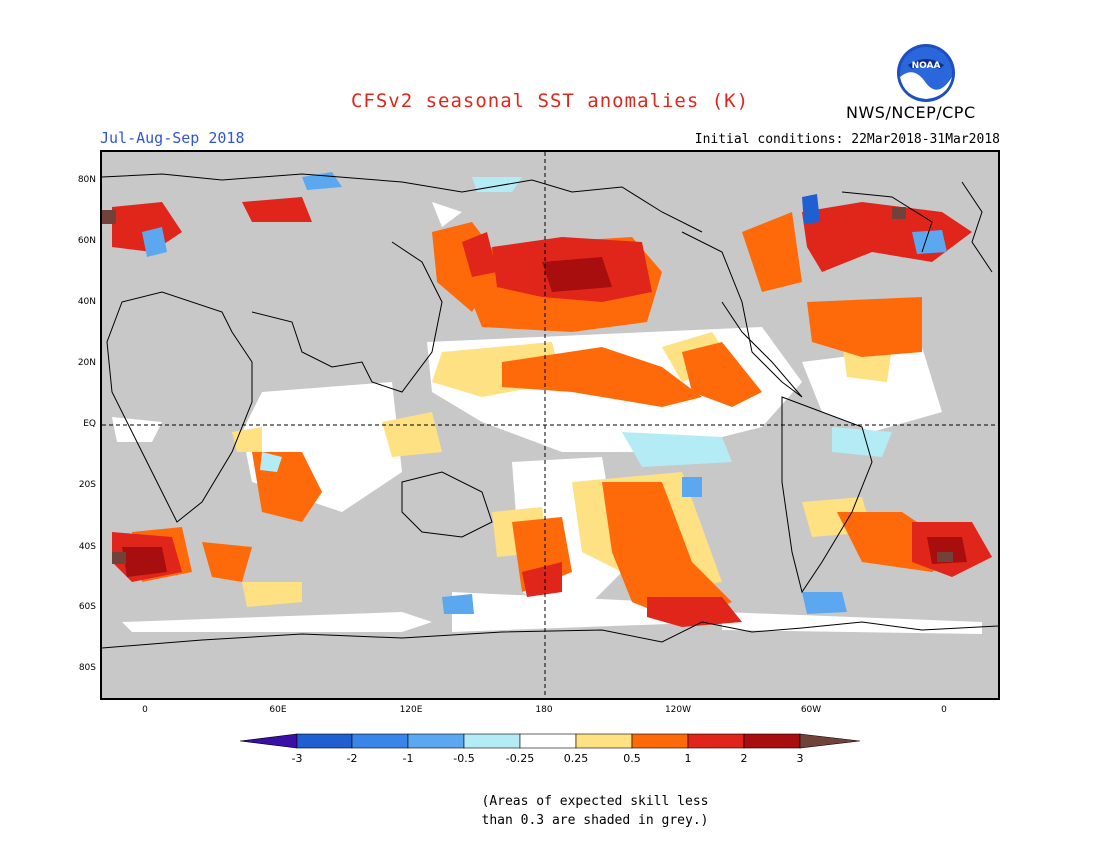  Describe the element at coordinates (172, 138) in the screenshot. I see `season-label: Jul-Aug-Sep 2018` at that location.